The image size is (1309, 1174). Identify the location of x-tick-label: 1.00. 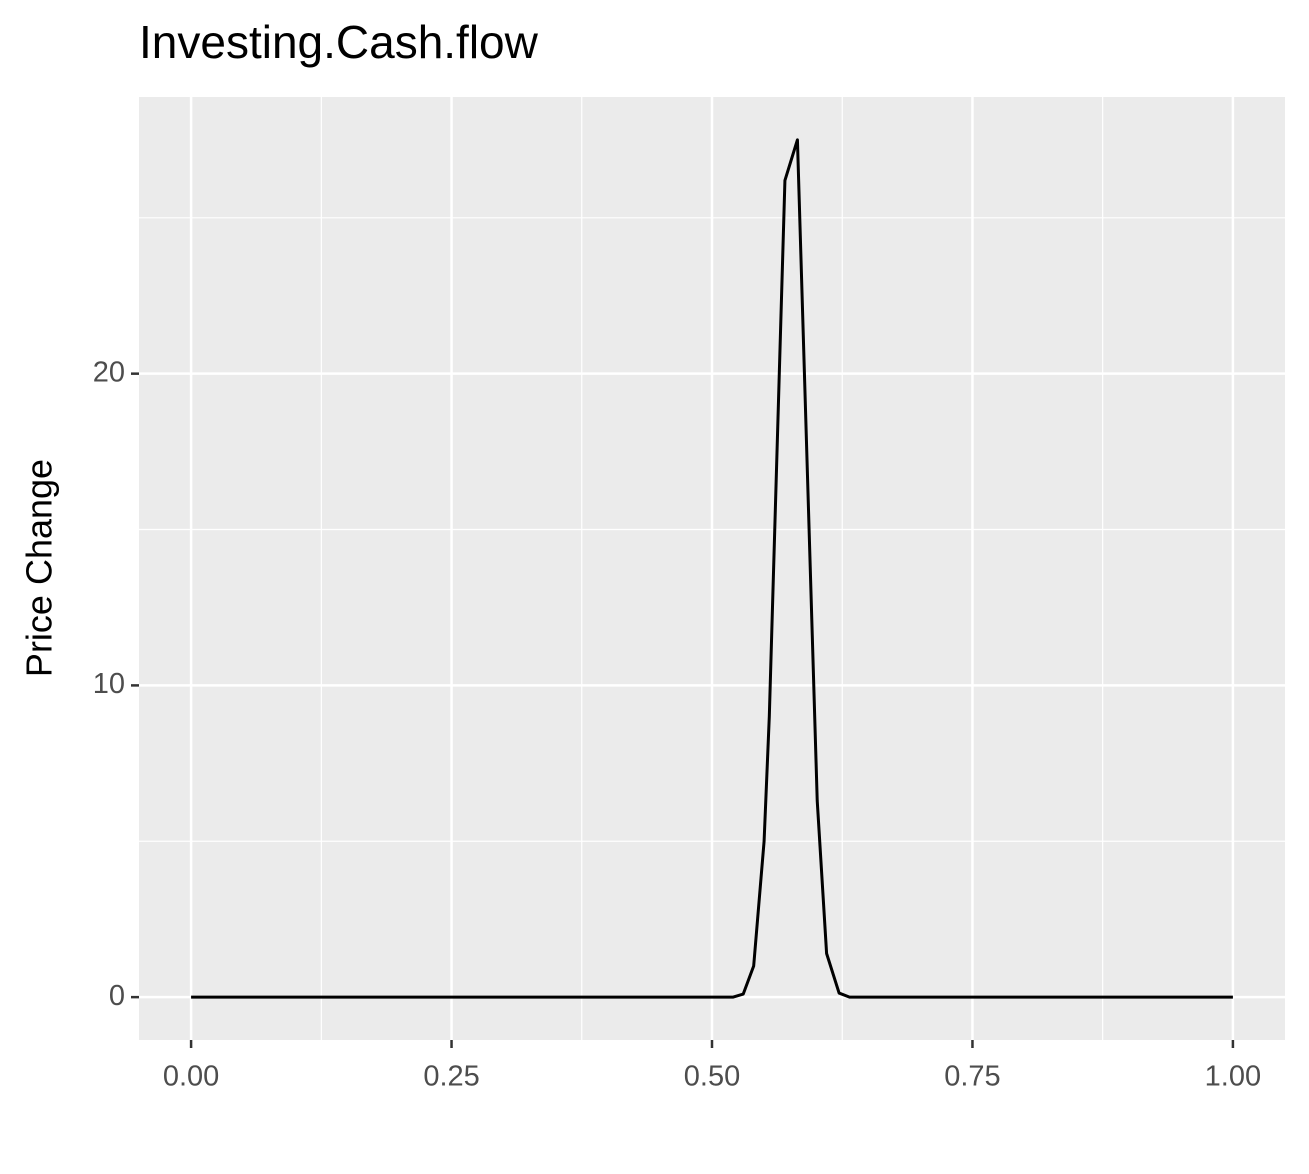
(1233, 1077).